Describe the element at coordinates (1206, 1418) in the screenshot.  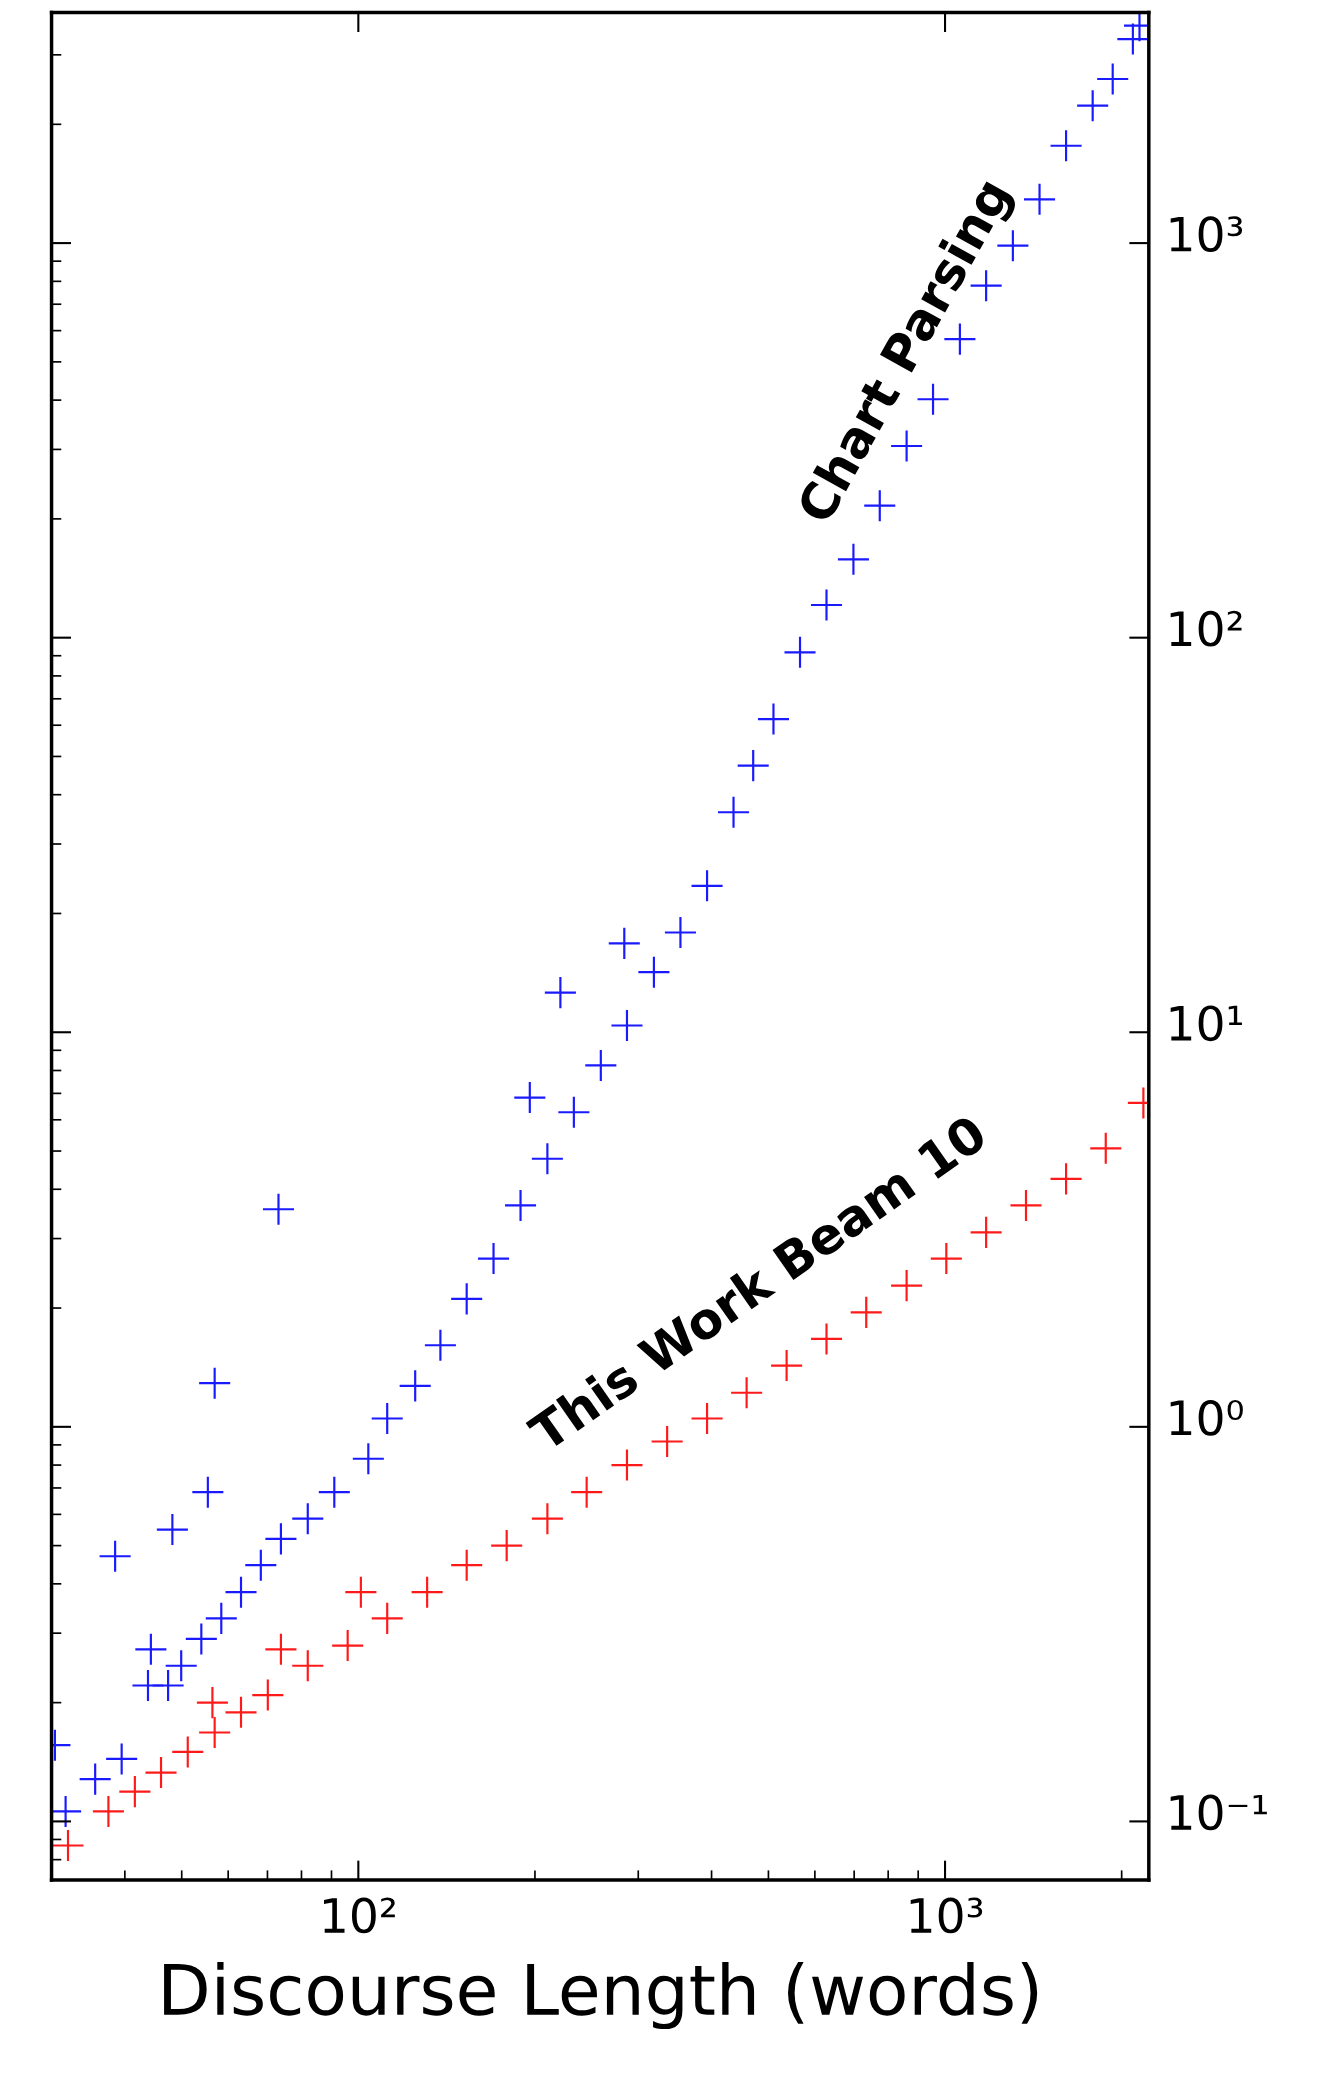
I see `y-tick-label: 10⁰` at that location.